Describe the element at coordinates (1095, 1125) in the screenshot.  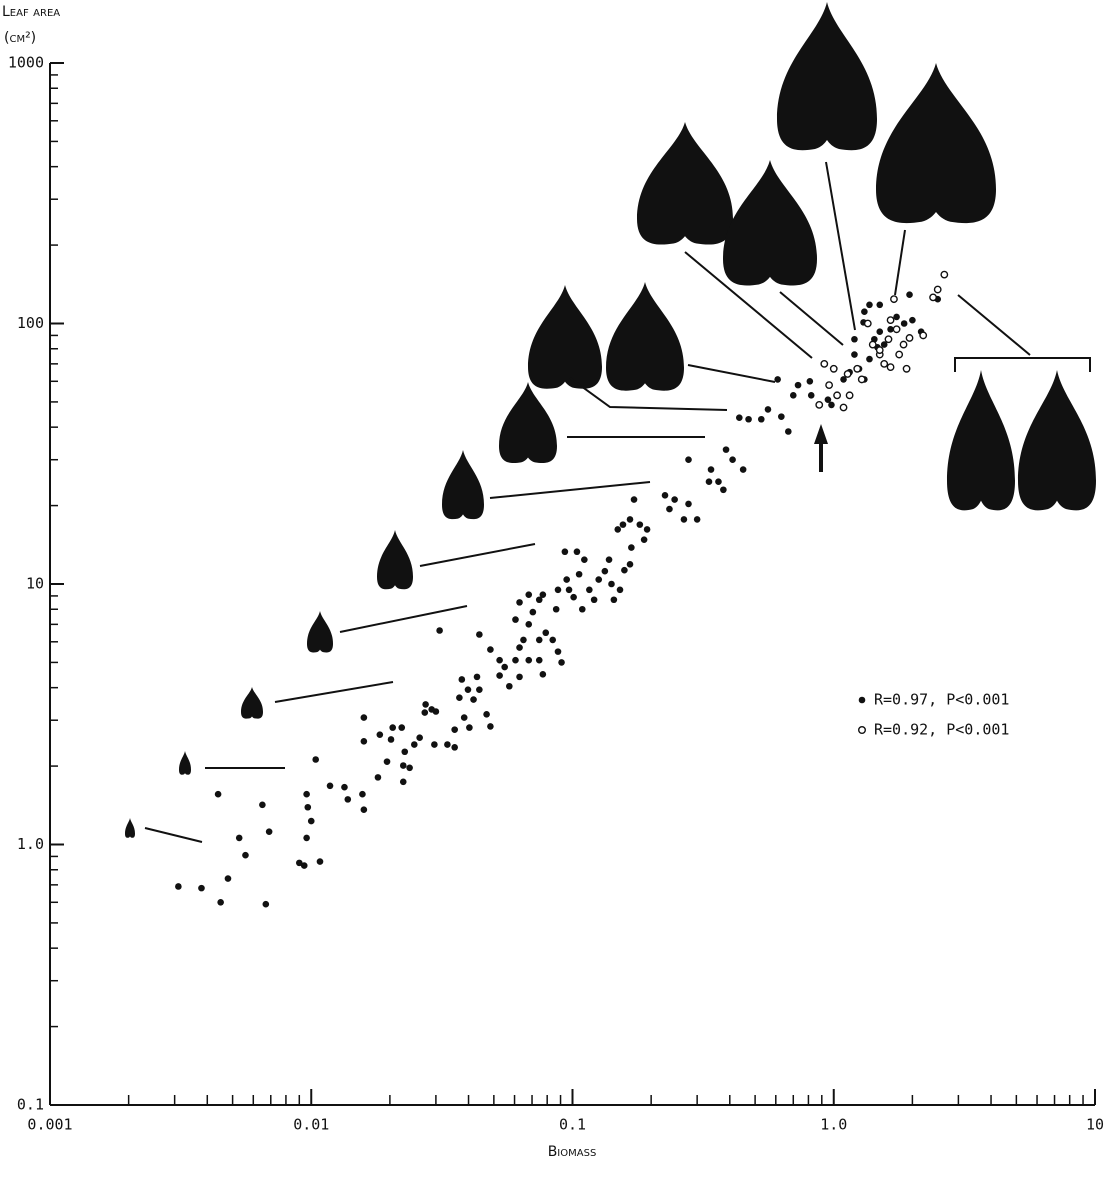
I see `x-tick-label: 10` at that location.